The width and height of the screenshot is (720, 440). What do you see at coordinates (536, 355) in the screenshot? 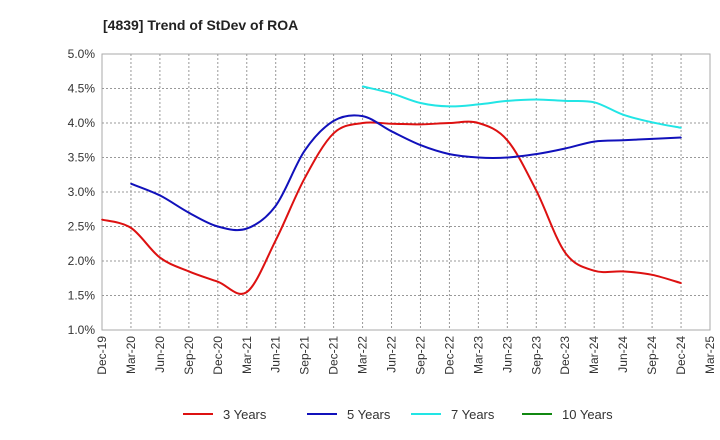
I see `x-tick-label: Sep-23` at bounding box center [536, 355].